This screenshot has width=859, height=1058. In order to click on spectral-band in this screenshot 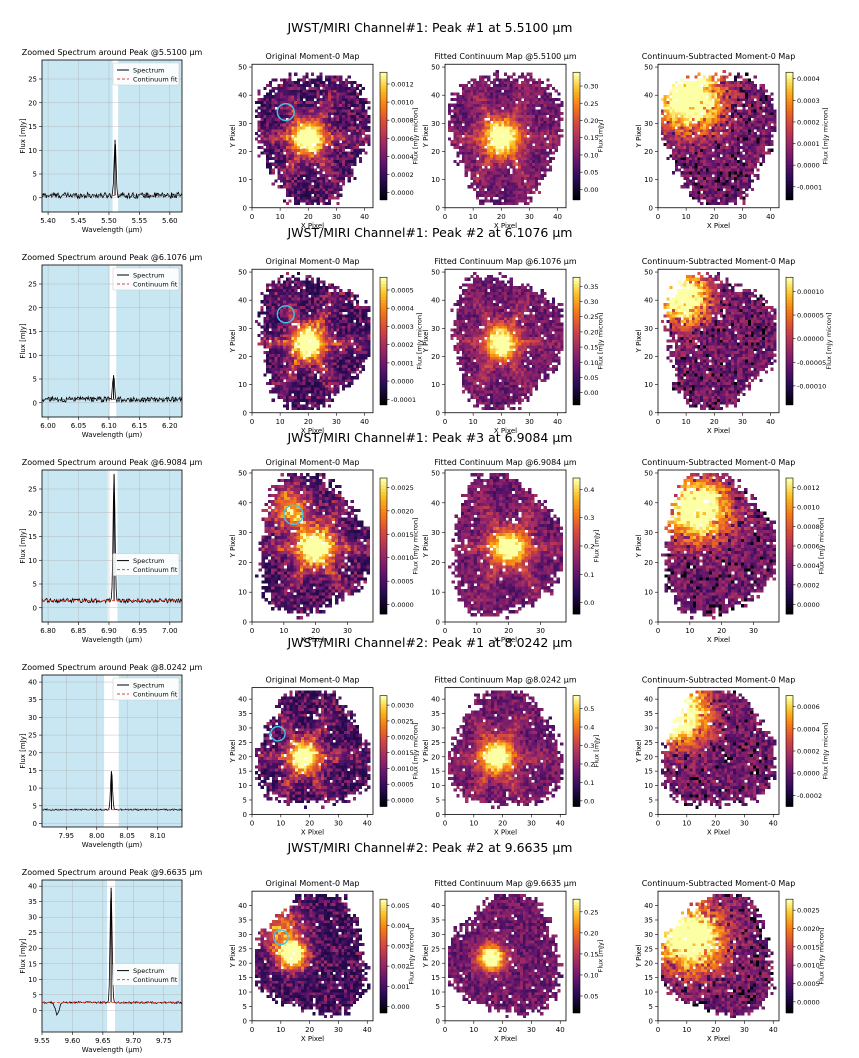, I will do `click(150, 136)`.